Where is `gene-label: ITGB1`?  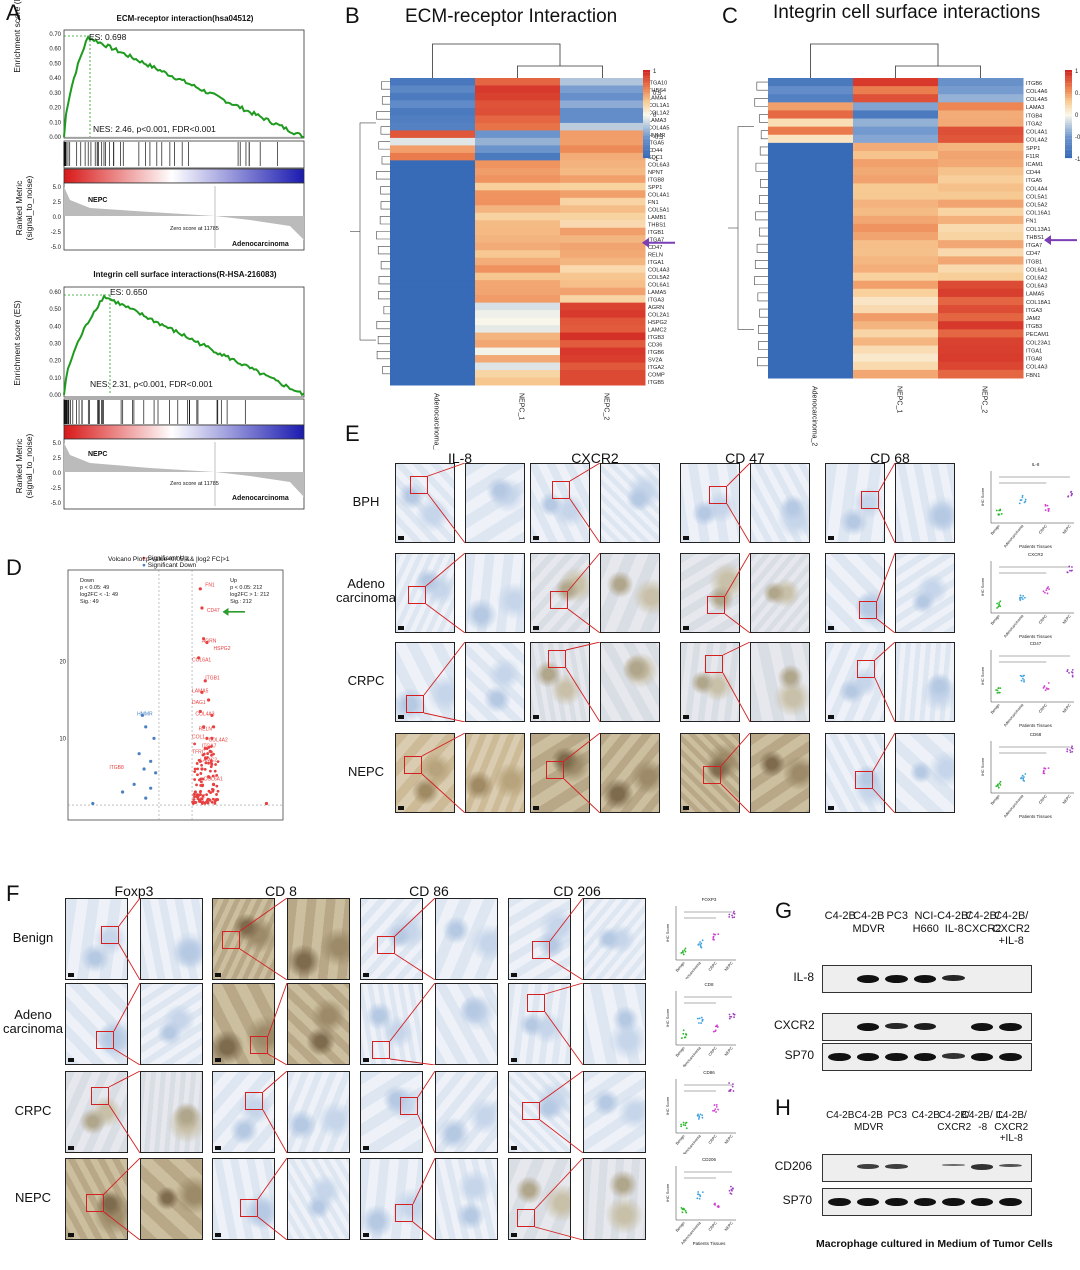
gene-label: ITGB1 is located at coordinates (212, 678).